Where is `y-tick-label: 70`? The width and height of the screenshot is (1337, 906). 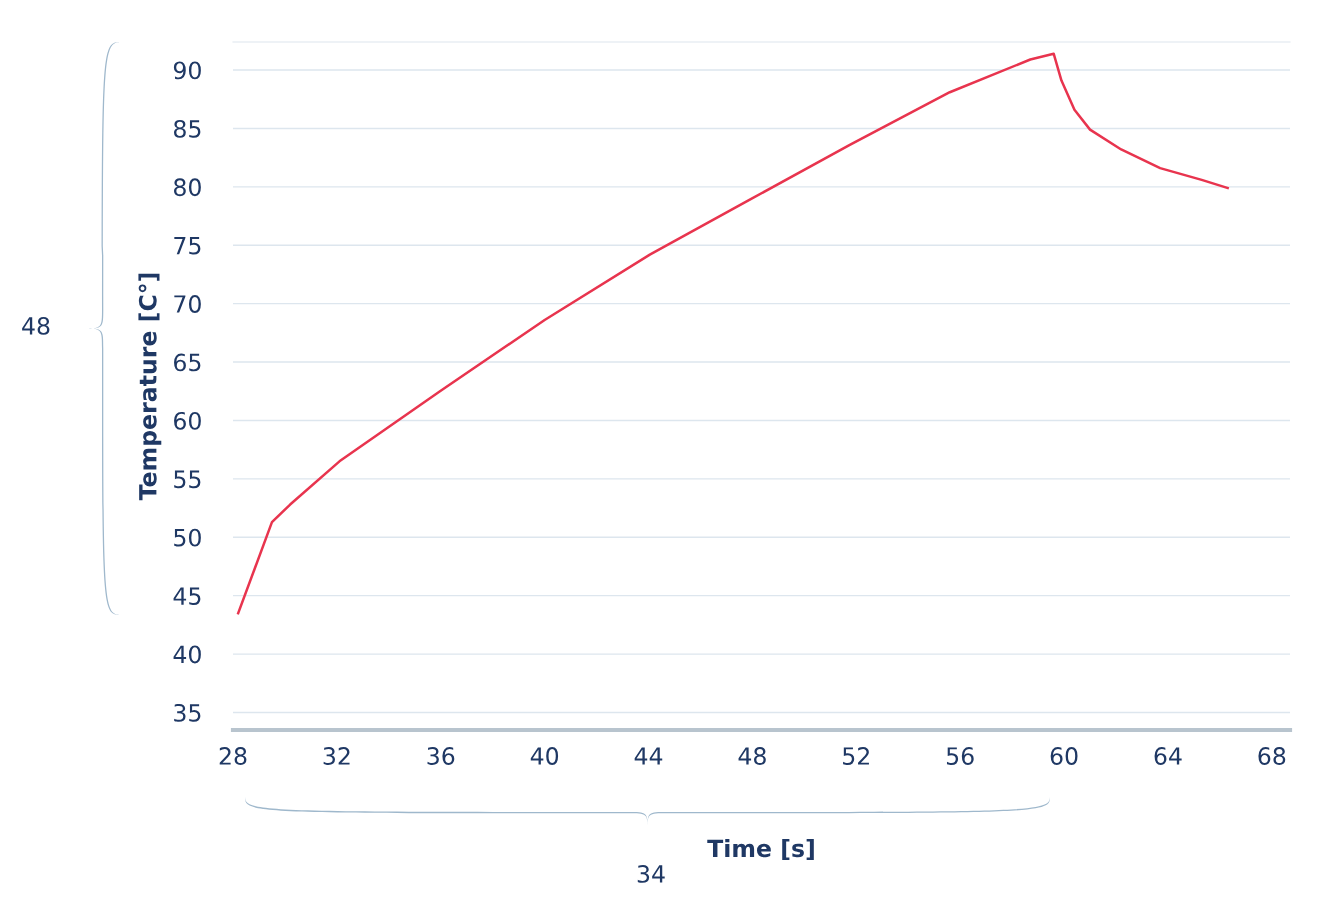 y-tick-label: 70 is located at coordinates (187, 304).